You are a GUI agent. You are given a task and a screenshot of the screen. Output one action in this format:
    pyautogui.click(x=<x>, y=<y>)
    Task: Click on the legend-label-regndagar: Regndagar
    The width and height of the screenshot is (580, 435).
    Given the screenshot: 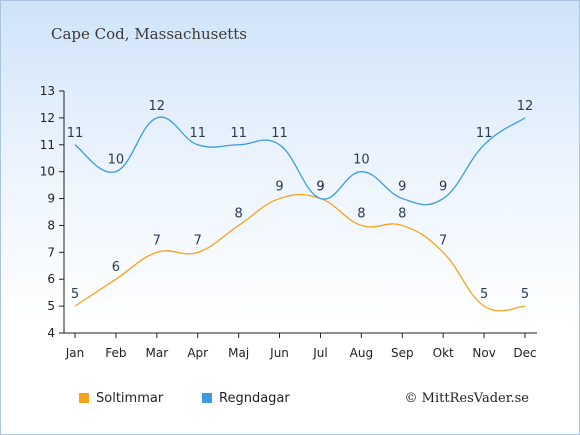 What is the action you would take?
    pyautogui.click(x=254, y=398)
    